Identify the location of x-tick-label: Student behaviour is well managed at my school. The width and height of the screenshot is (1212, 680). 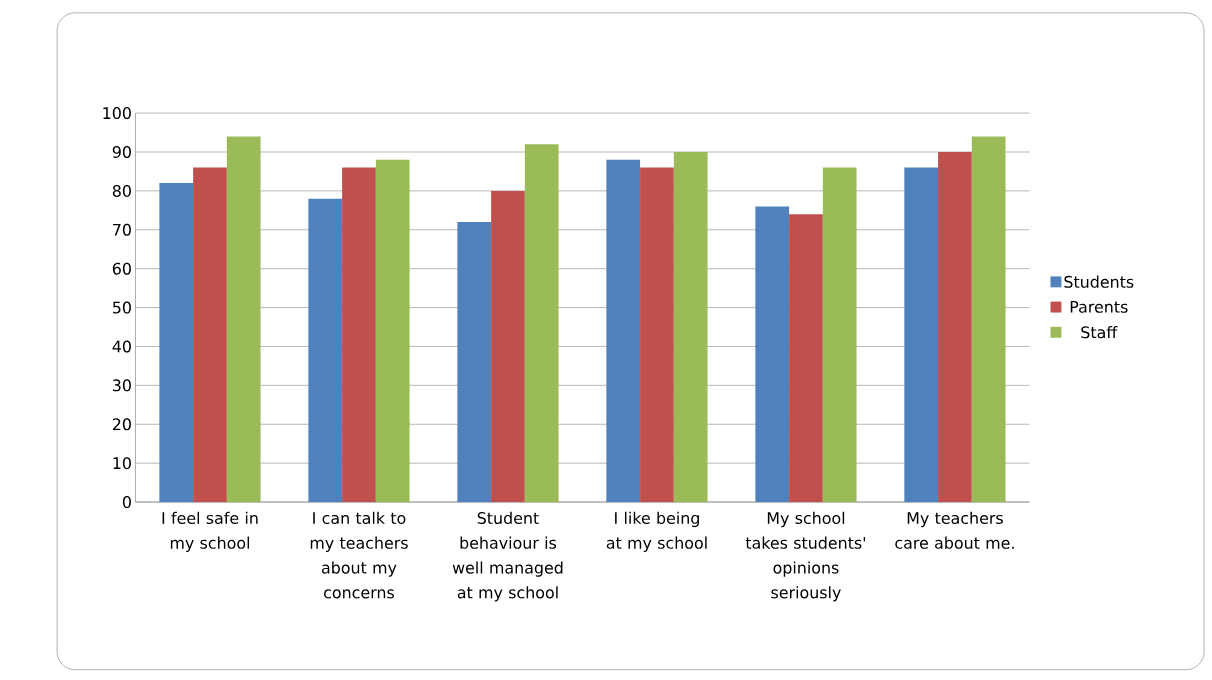
(507, 556).